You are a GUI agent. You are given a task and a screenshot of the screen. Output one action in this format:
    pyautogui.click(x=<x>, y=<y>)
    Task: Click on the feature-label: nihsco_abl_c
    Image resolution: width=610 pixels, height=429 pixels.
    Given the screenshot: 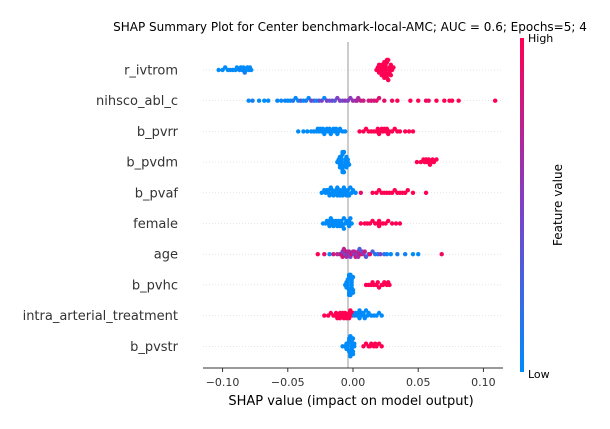 What is the action you would take?
    pyautogui.click(x=137, y=101)
    